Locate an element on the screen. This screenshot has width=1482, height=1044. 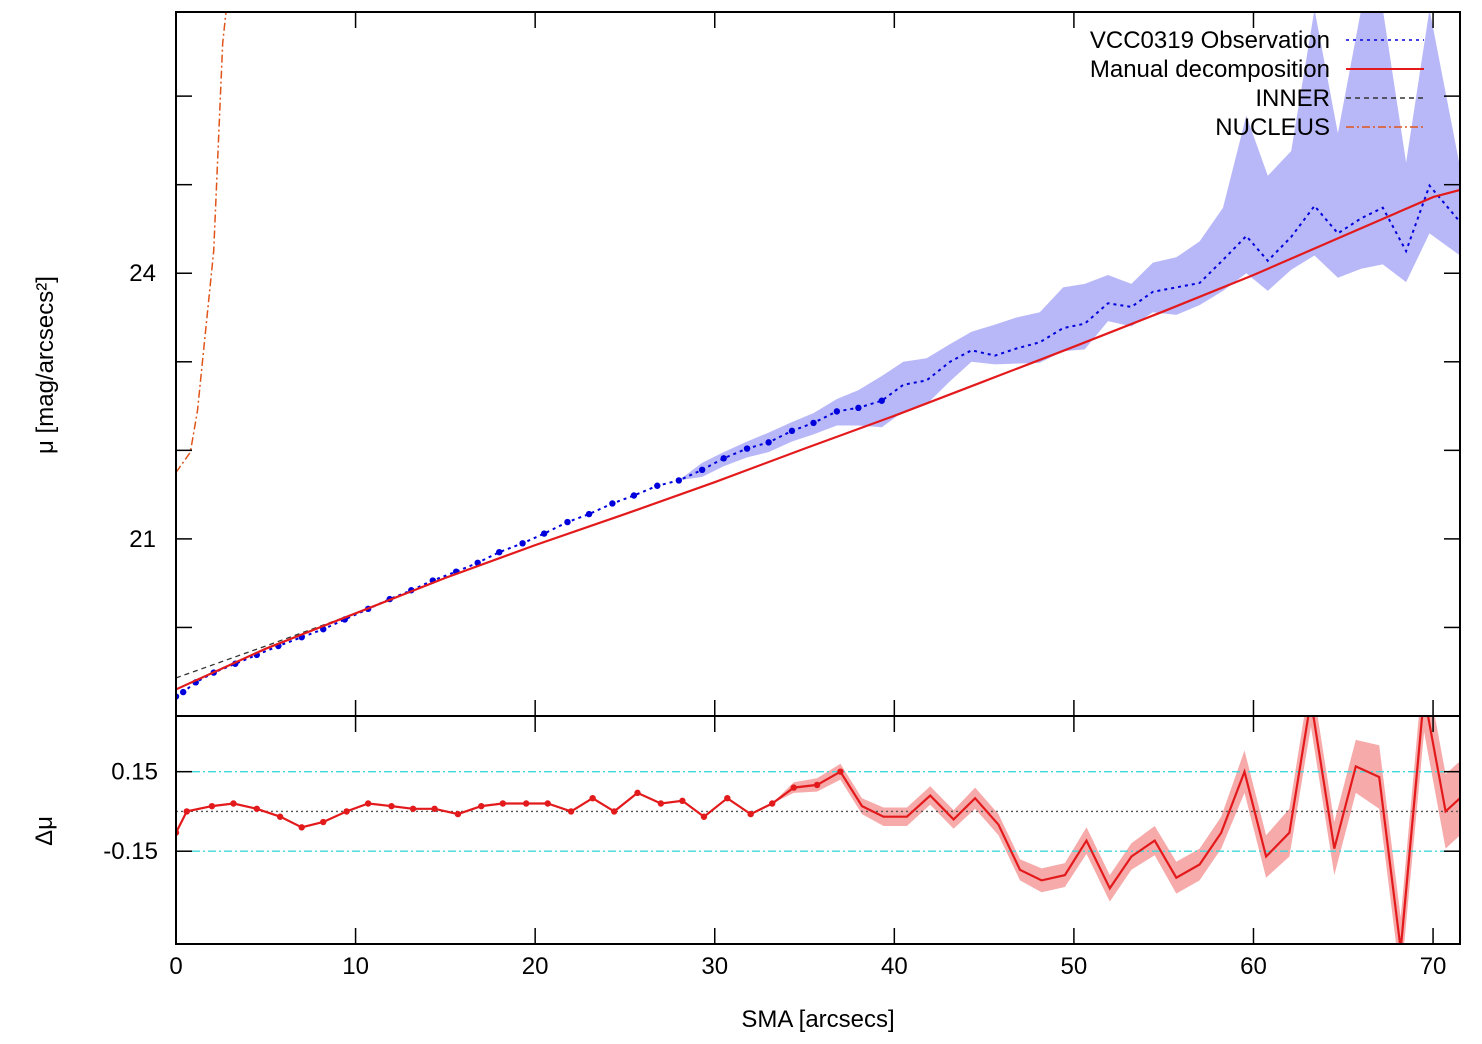
x-axis-label: SMA [arcsecs] is located at coordinates (817, 1019).